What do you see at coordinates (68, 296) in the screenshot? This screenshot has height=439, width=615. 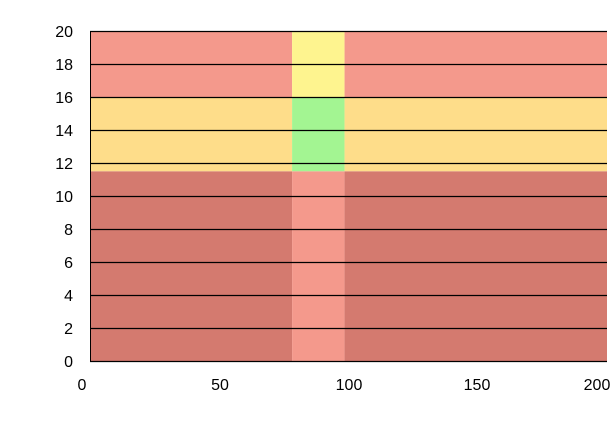 I see `y-tick-label: 4` at bounding box center [68, 296].